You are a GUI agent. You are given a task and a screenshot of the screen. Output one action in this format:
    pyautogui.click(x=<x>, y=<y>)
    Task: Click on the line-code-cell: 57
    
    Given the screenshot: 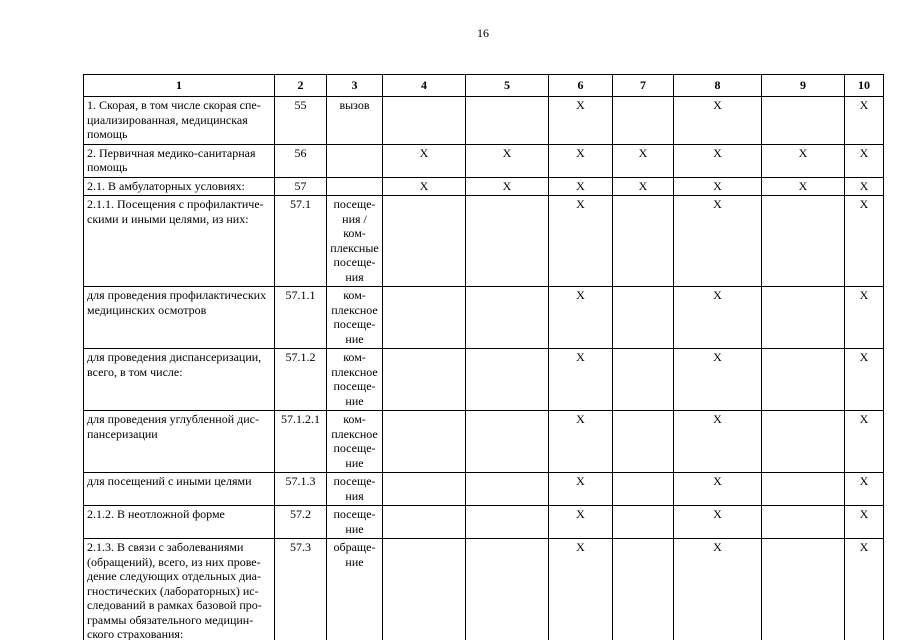 What is the action you would take?
    pyautogui.click(x=300, y=186)
    